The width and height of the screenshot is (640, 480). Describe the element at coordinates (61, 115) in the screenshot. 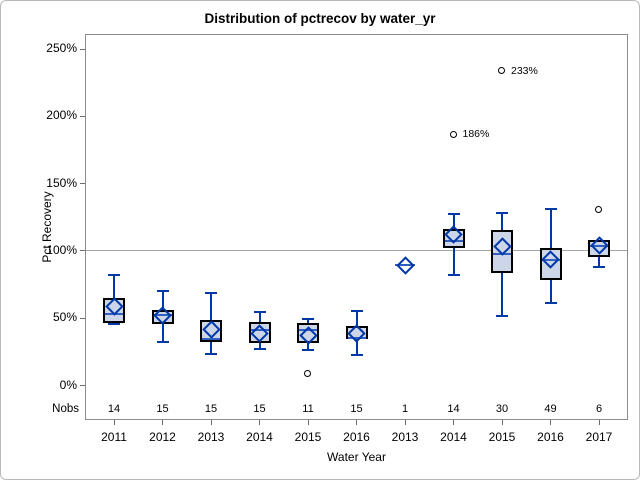

I see `y-tick-label: 200%` at that location.